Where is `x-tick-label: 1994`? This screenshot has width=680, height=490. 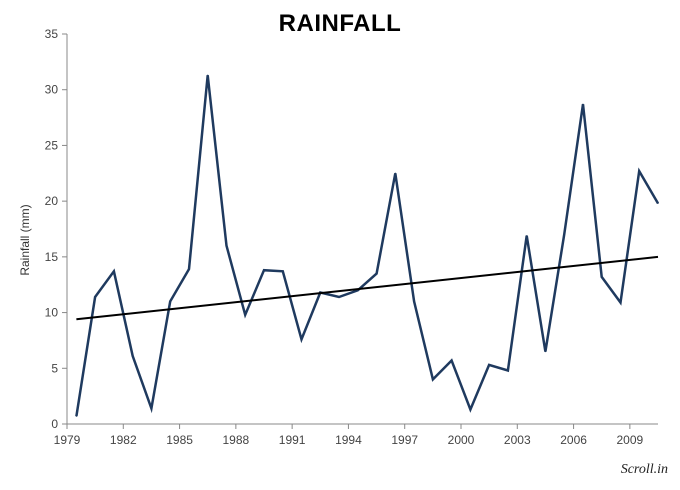
x-tick-label: 1994 is located at coordinates (348, 440).